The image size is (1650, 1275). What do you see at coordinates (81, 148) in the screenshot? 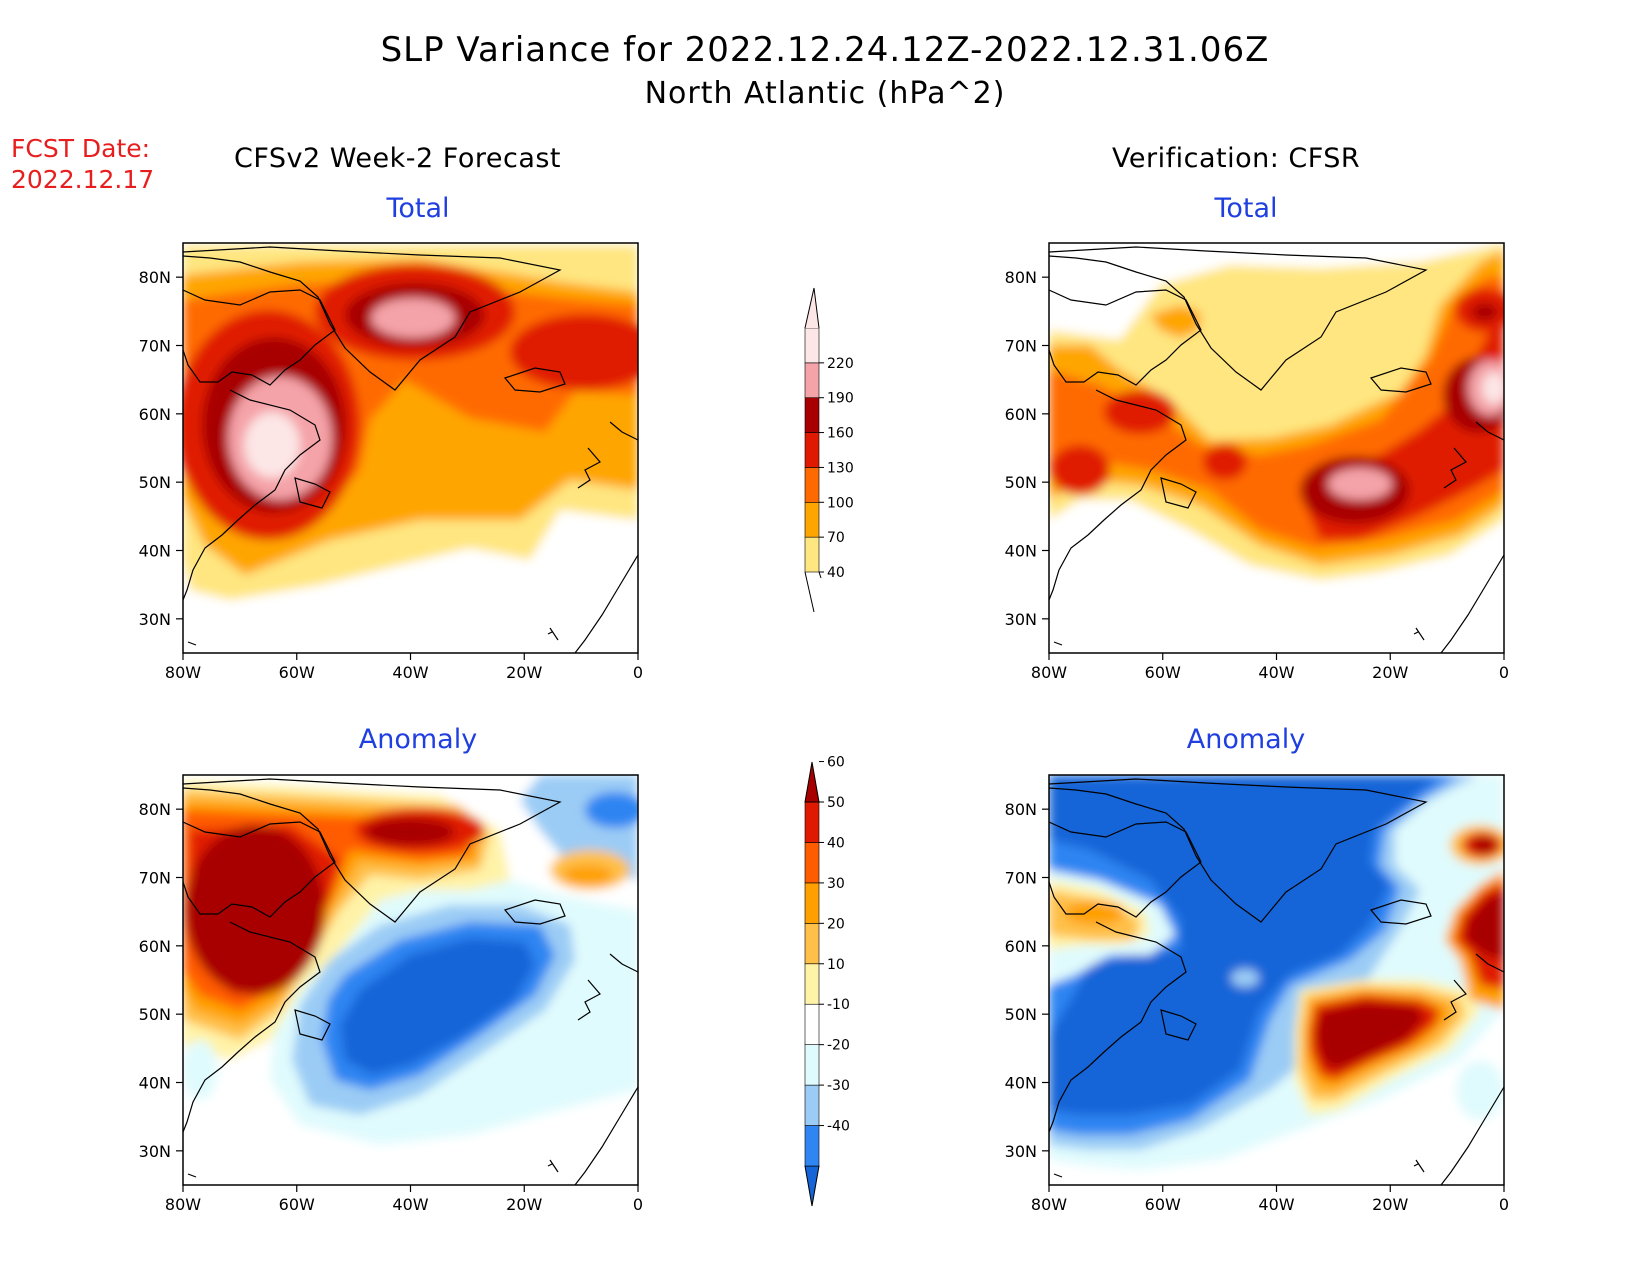
I see `fcst-date-label: FCST Date:` at bounding box center [81, 148].